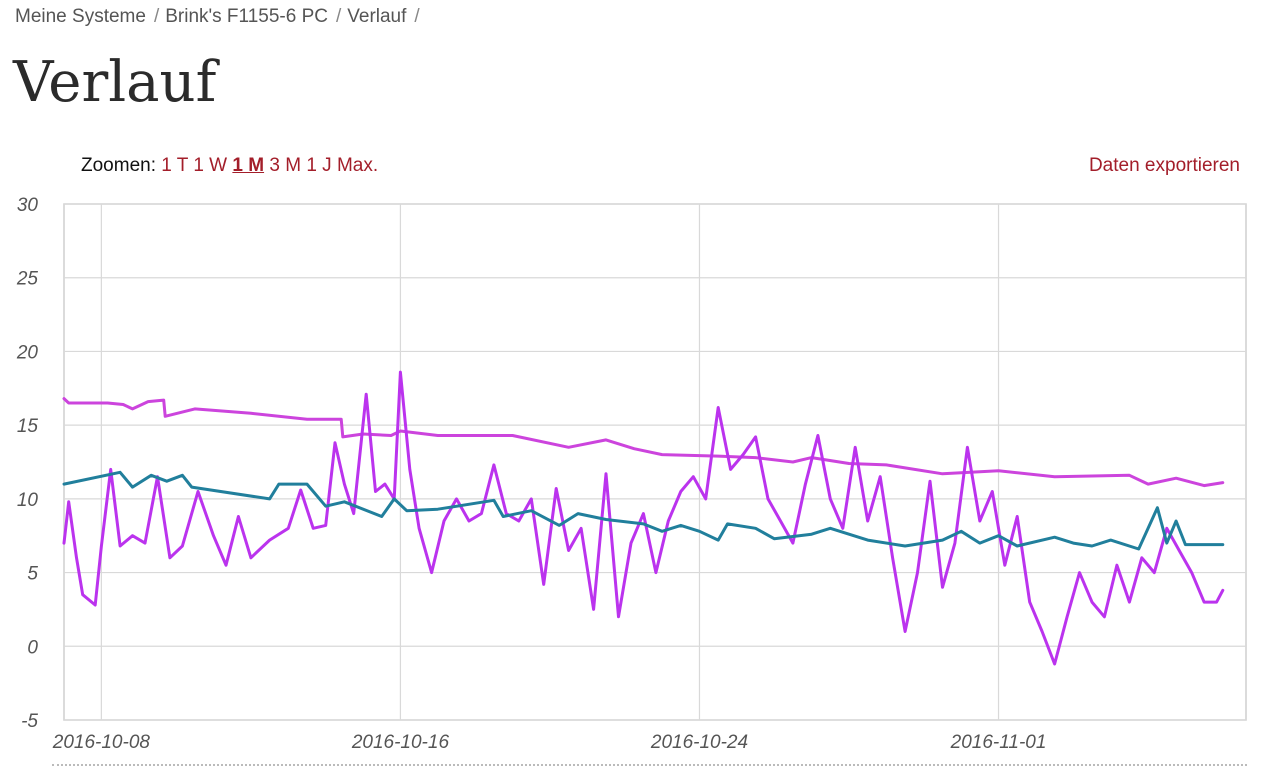  I want to click on series-line-teal, so click(643, 510).